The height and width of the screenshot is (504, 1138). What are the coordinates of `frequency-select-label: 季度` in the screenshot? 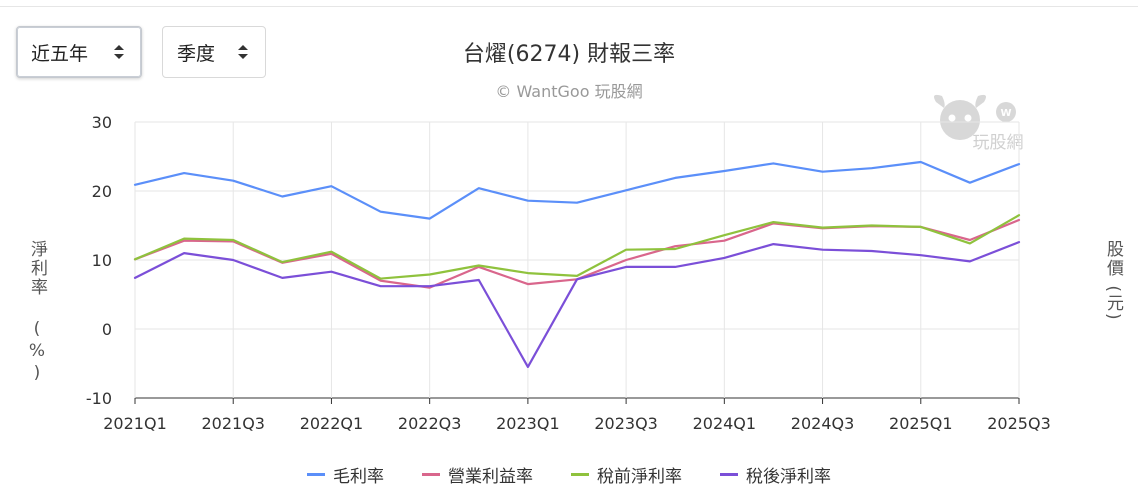 It's located at (196, 53).